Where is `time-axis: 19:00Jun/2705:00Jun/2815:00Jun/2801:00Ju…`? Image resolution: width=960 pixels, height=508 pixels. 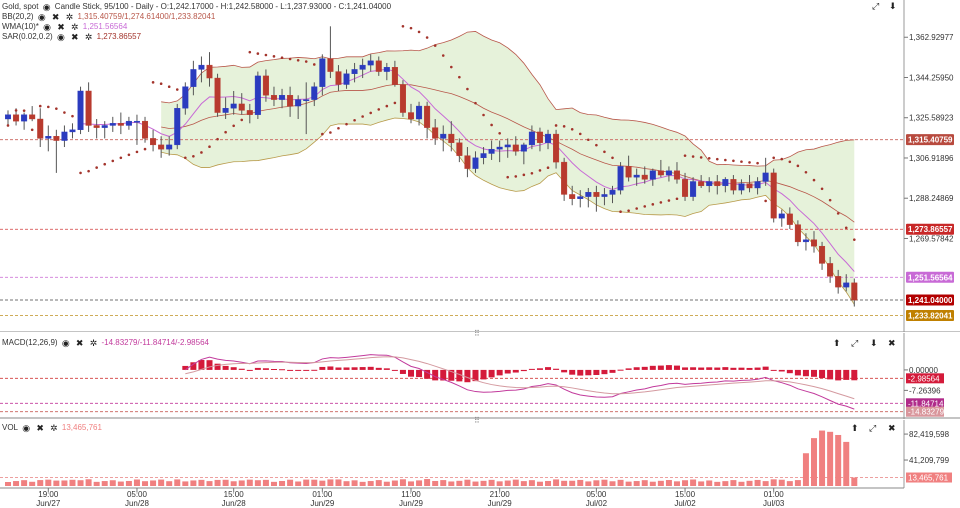 time-axis: 19:00Jun/2705:00Jun/2815:00Jun/2801:00Ju… is located at coordinates (410, 498).